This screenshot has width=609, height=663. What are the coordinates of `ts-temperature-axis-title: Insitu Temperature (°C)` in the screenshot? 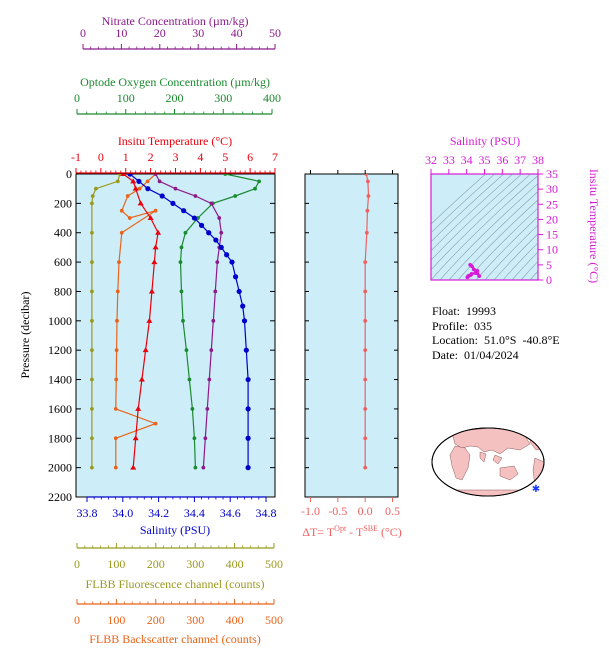 It's located at (594, 226).